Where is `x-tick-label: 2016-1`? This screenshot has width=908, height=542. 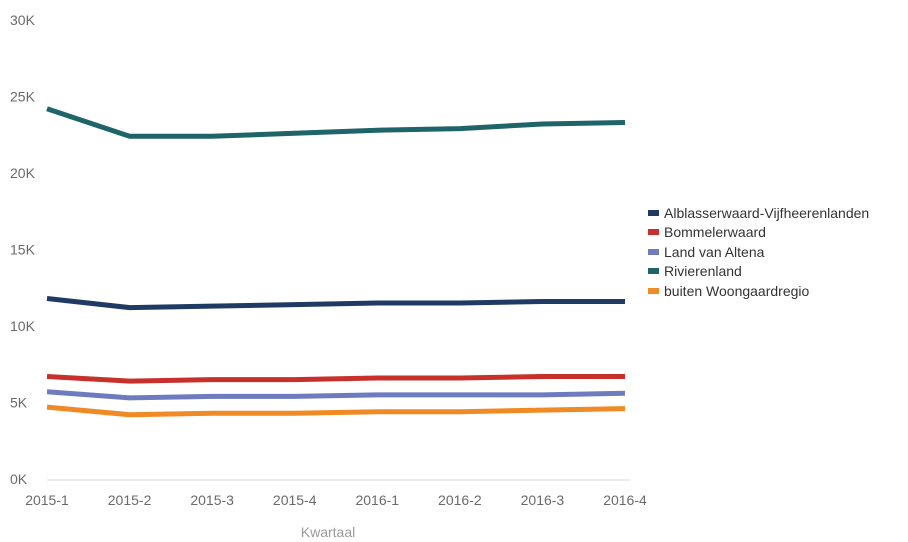 x-tick-label: 2016-1 is located at coordinates (377, 500).